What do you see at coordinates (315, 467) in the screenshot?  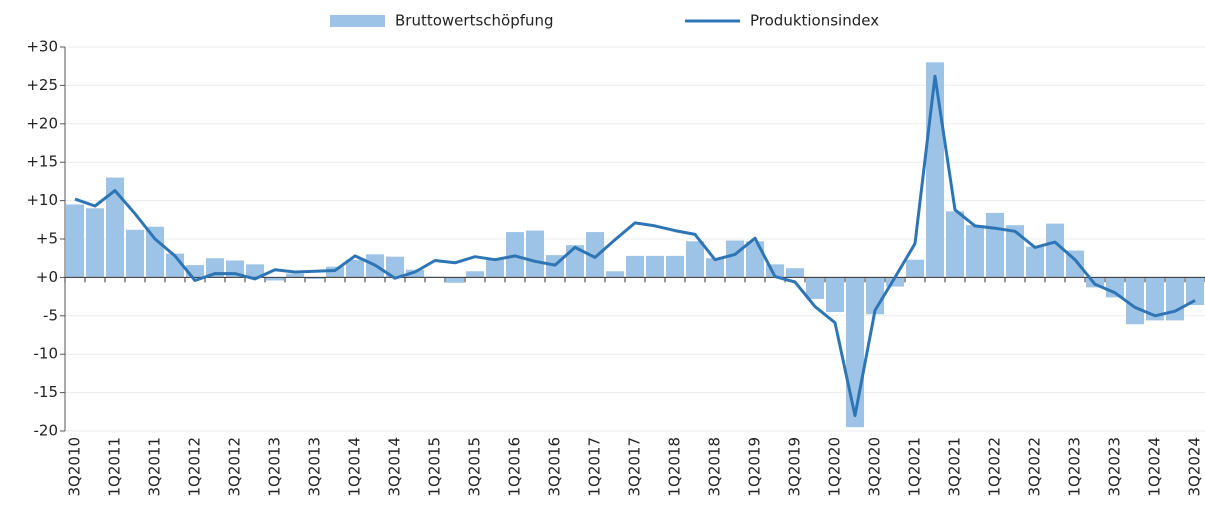 I see `x-tick-label: 3Q2013` at bounding box center [315, 467].